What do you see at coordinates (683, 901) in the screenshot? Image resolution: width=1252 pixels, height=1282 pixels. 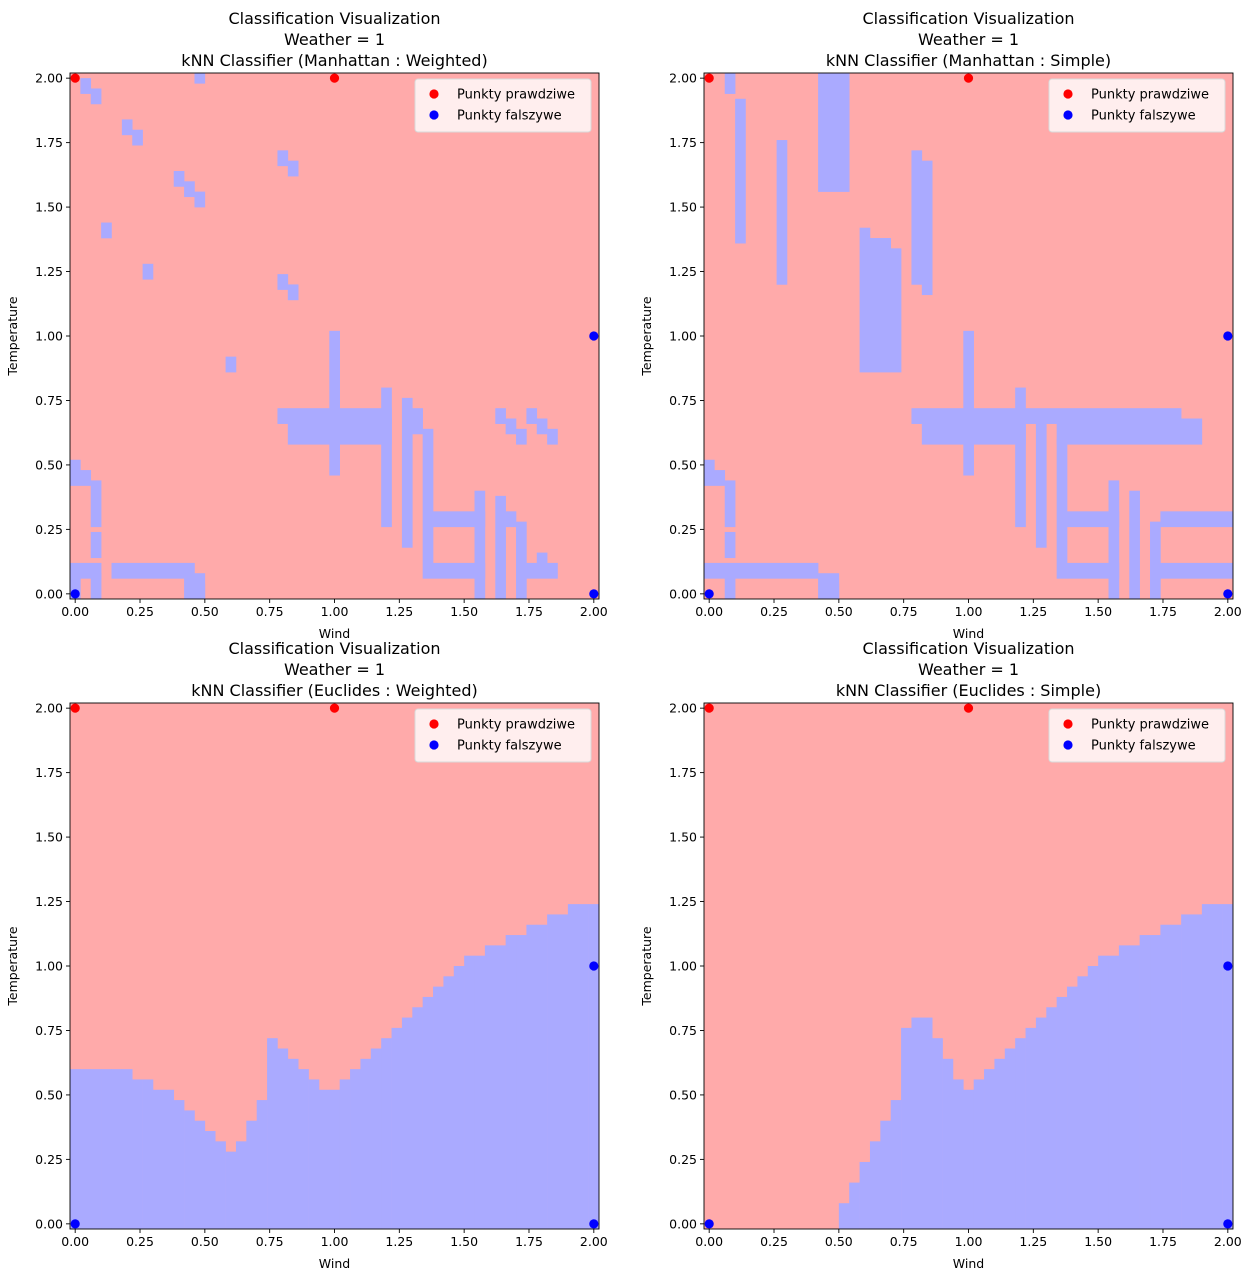 I see `y-tick-label: 1.25` at bounding box center [683, 901].